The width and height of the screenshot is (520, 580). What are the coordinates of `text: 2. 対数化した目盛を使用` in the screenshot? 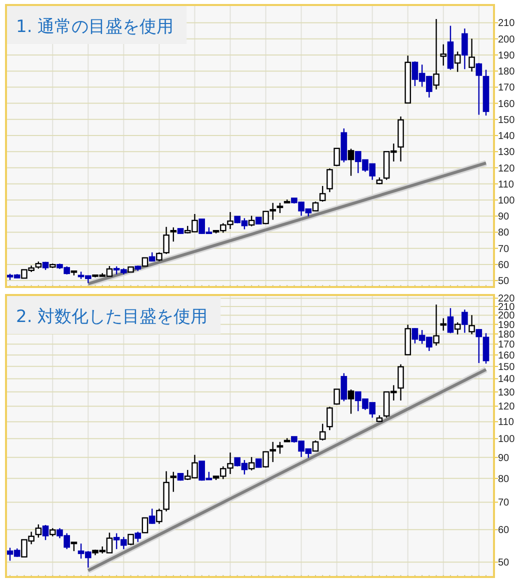 It's located at (112, 317).